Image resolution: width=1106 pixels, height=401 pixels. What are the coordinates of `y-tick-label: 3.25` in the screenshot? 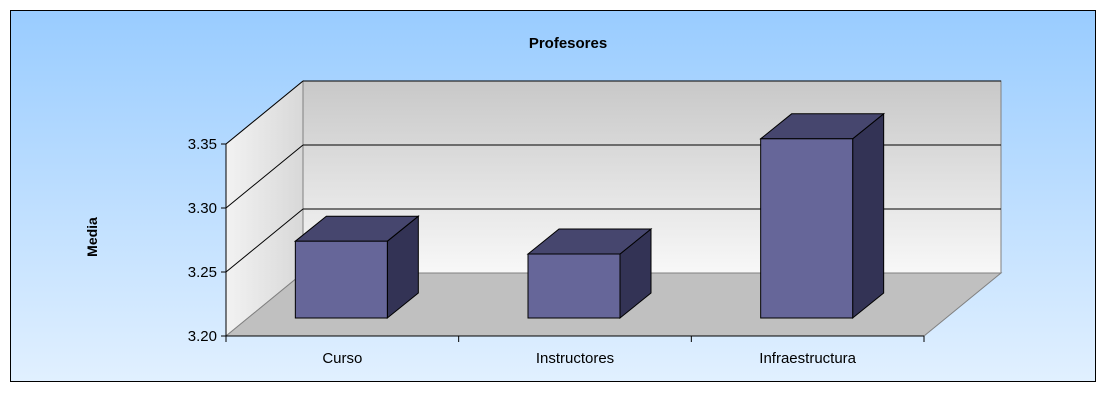 It's located at (202, 272).